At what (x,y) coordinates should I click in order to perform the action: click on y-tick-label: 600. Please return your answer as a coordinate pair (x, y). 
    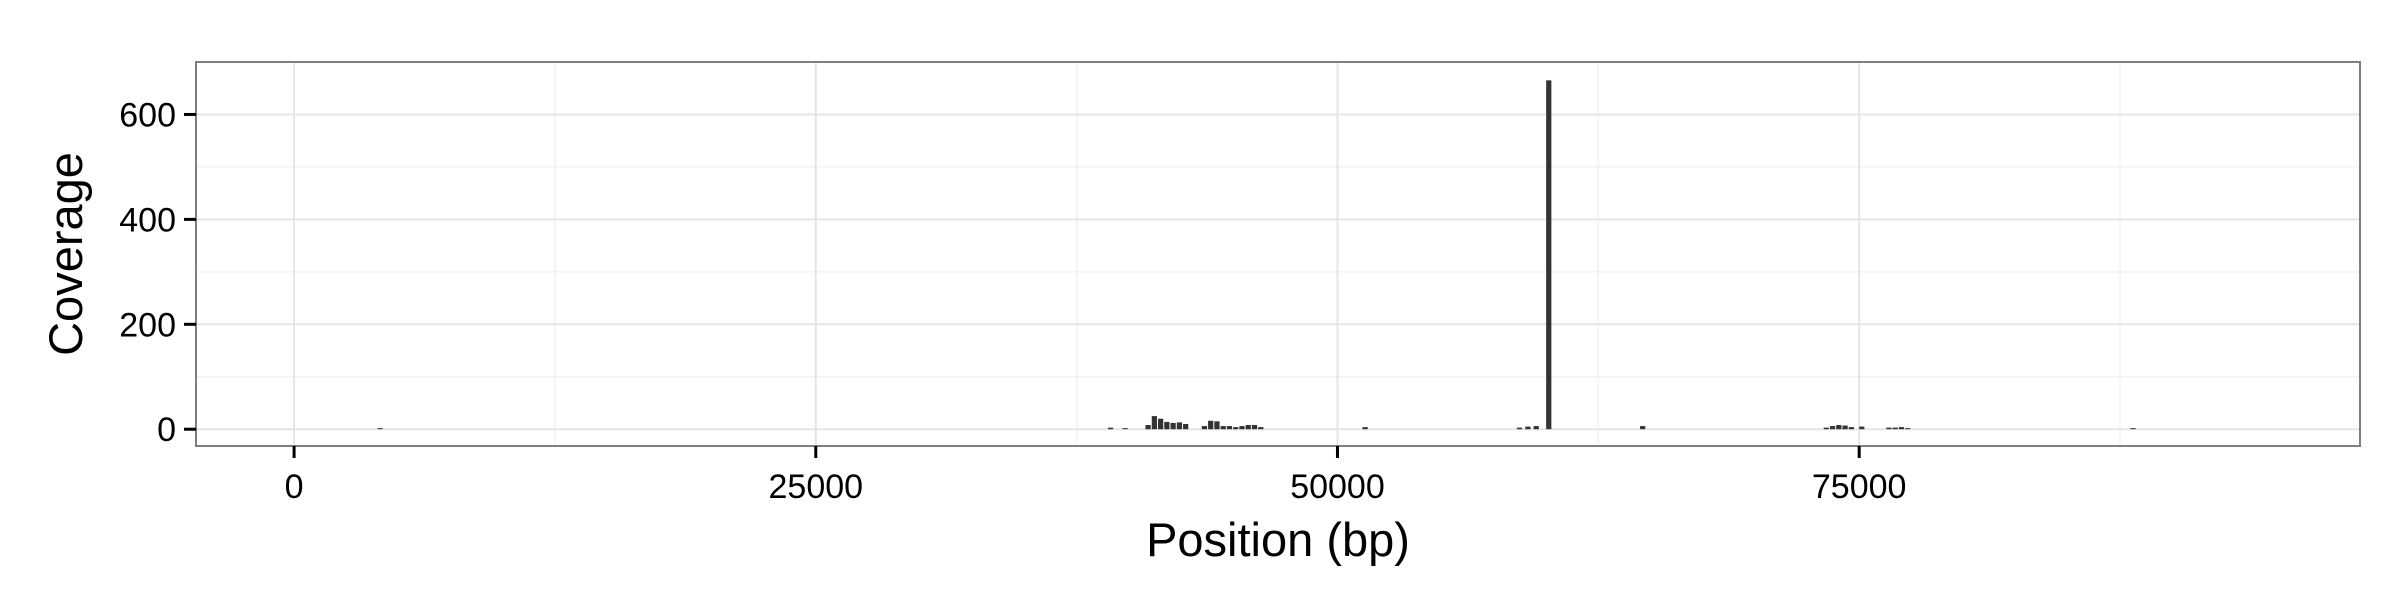
    Looking at the image, I should click on (147, 115).